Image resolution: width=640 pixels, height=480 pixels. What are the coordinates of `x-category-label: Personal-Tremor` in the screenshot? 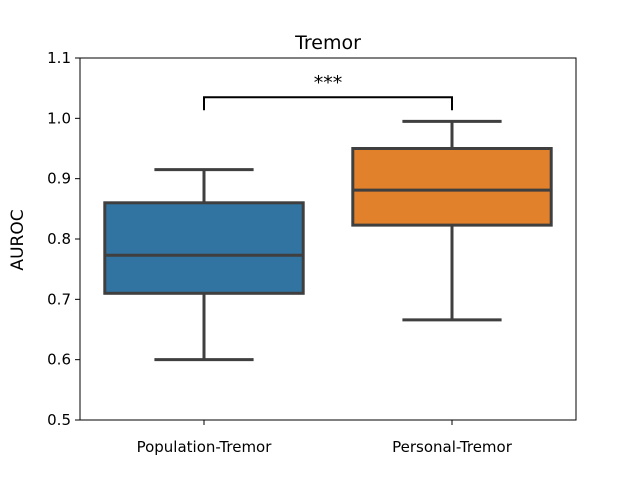 It's located at (452, 447).